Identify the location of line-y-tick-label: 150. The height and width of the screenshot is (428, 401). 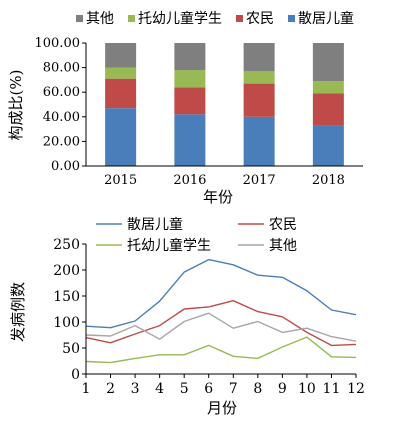
(66, 297).